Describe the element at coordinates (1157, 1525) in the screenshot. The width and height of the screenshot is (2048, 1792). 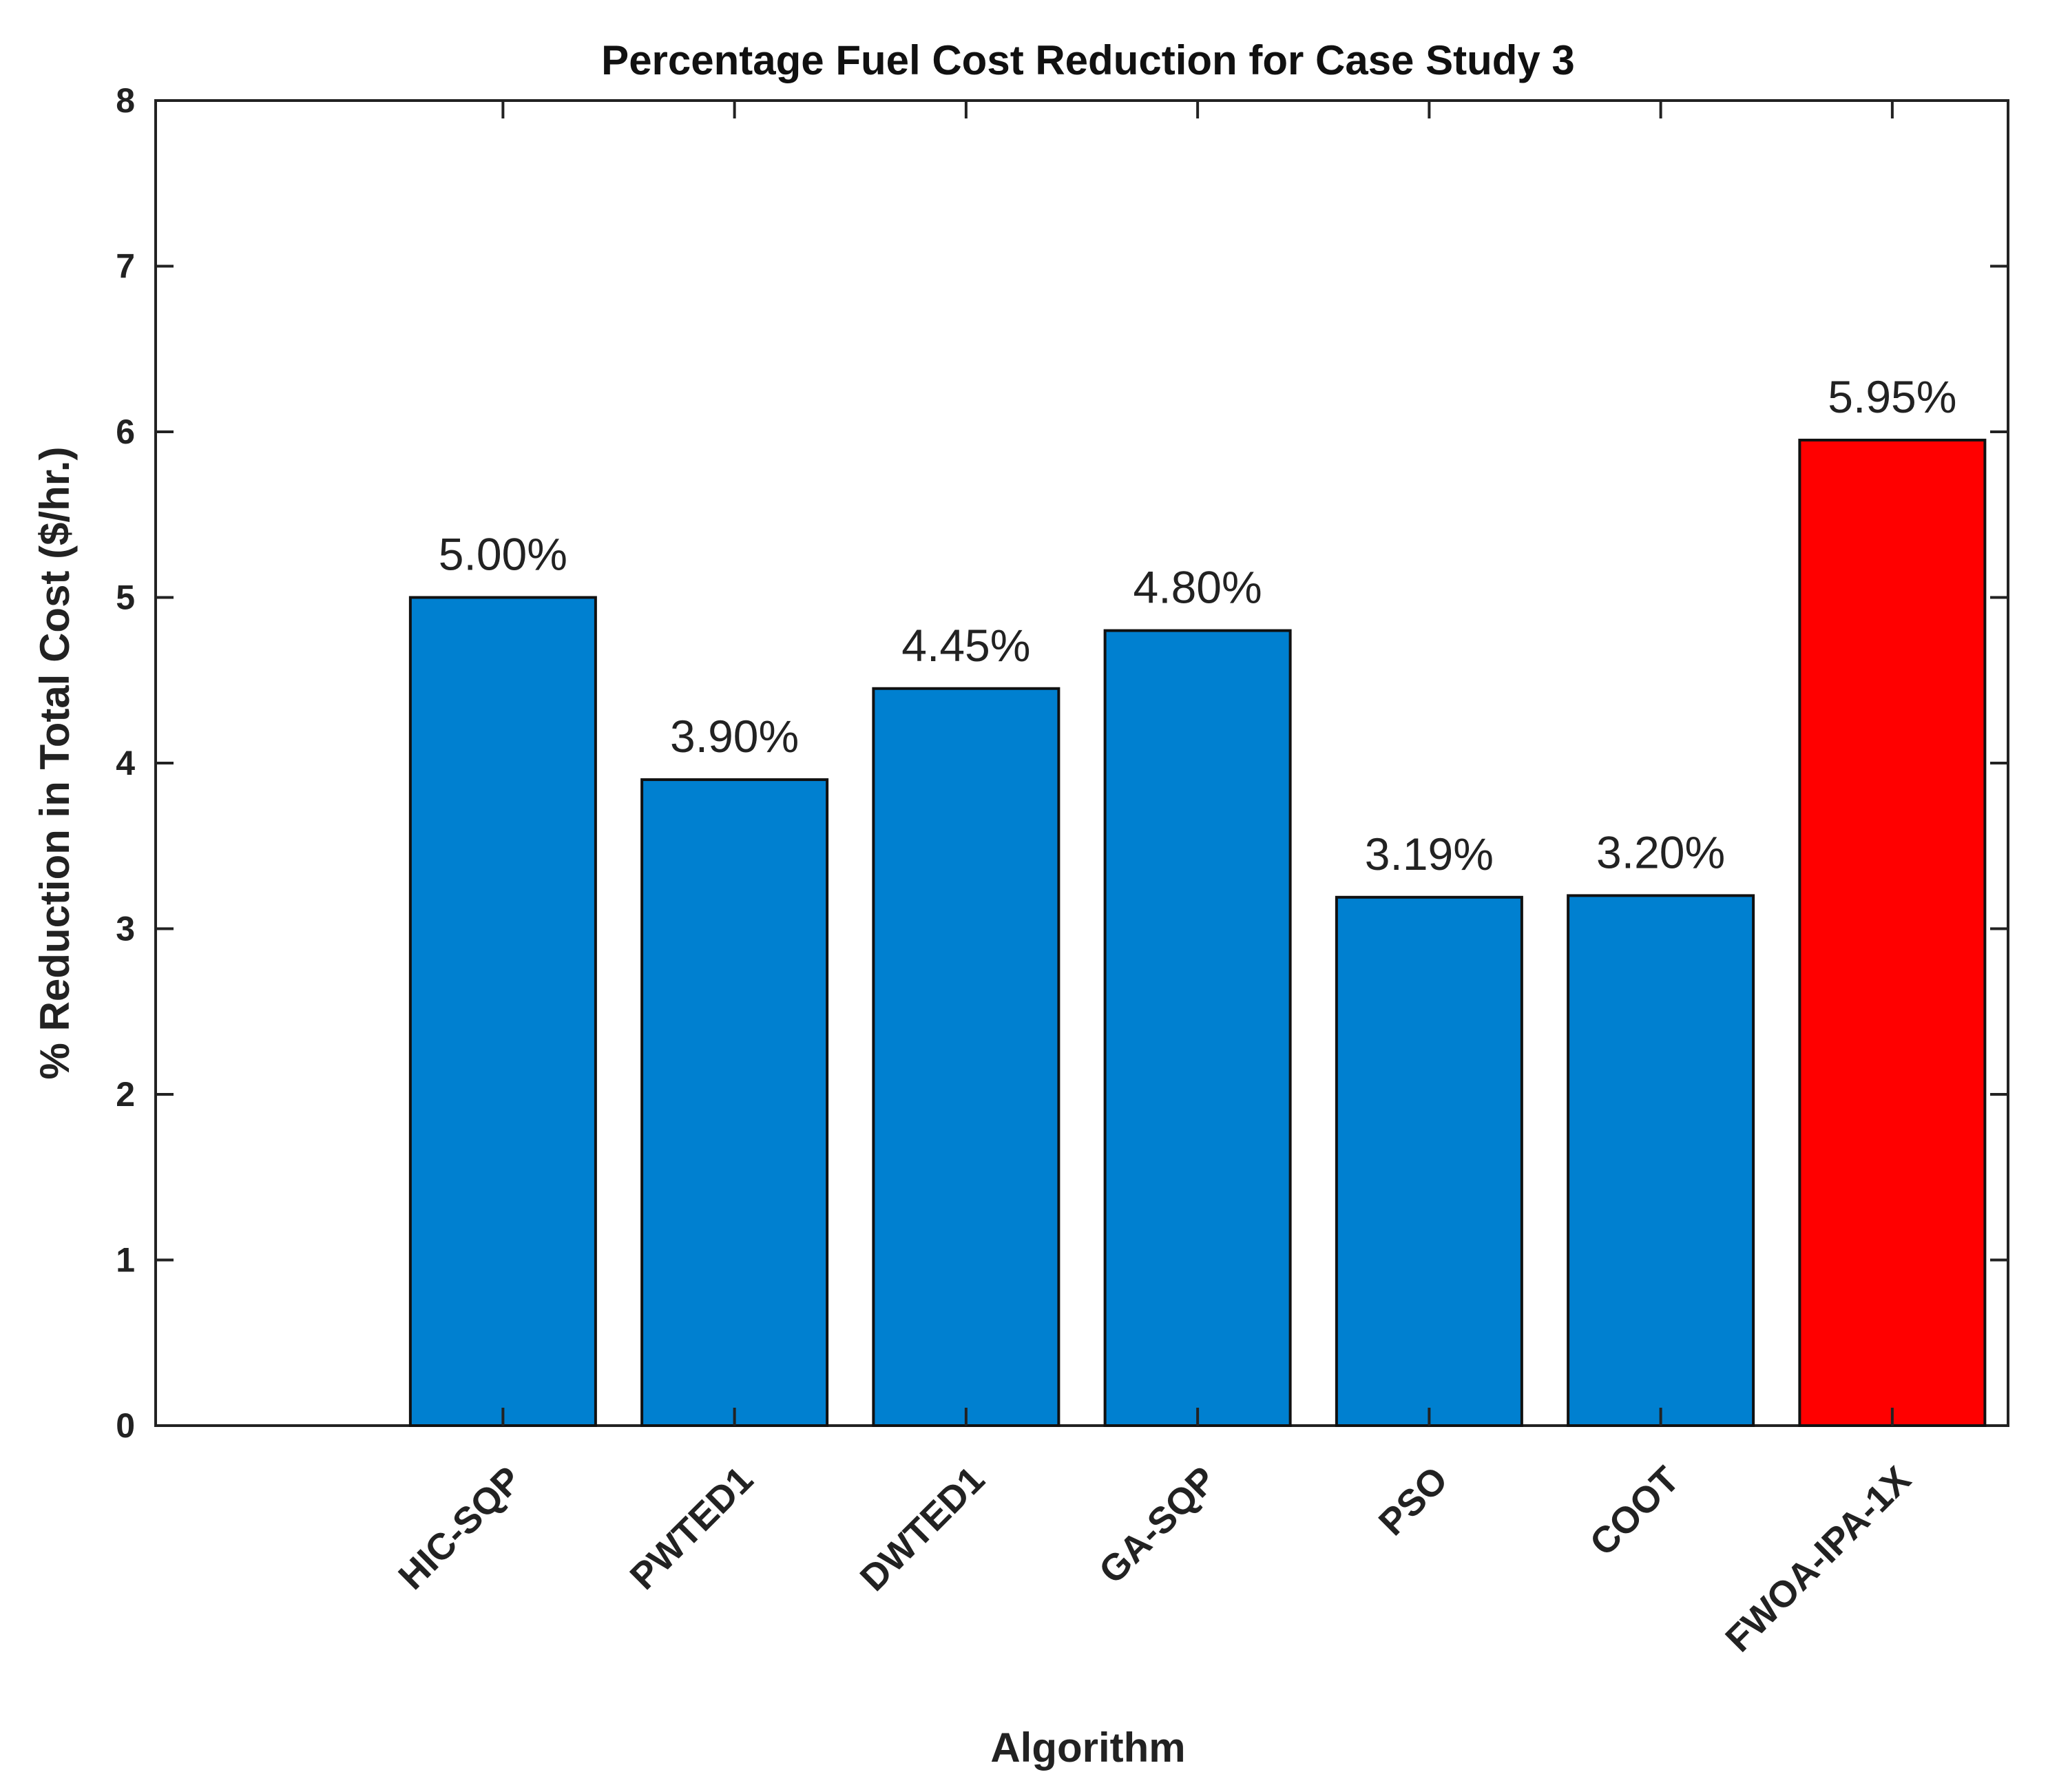
I see `x-tick-label: GA-SQP` at that location.